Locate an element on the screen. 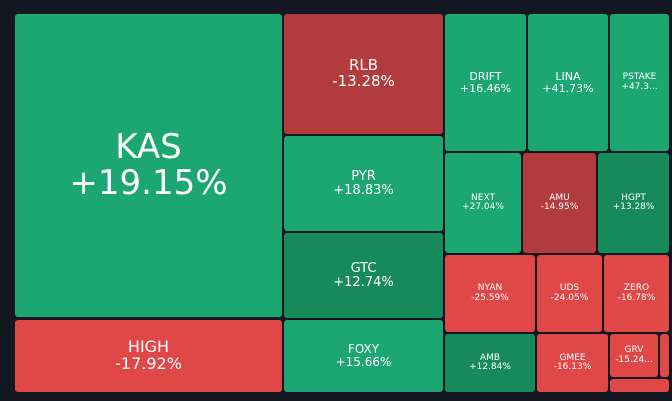  heatmap-tile-drift: DRIFT +16.46% is located at coordinates (485, 82).